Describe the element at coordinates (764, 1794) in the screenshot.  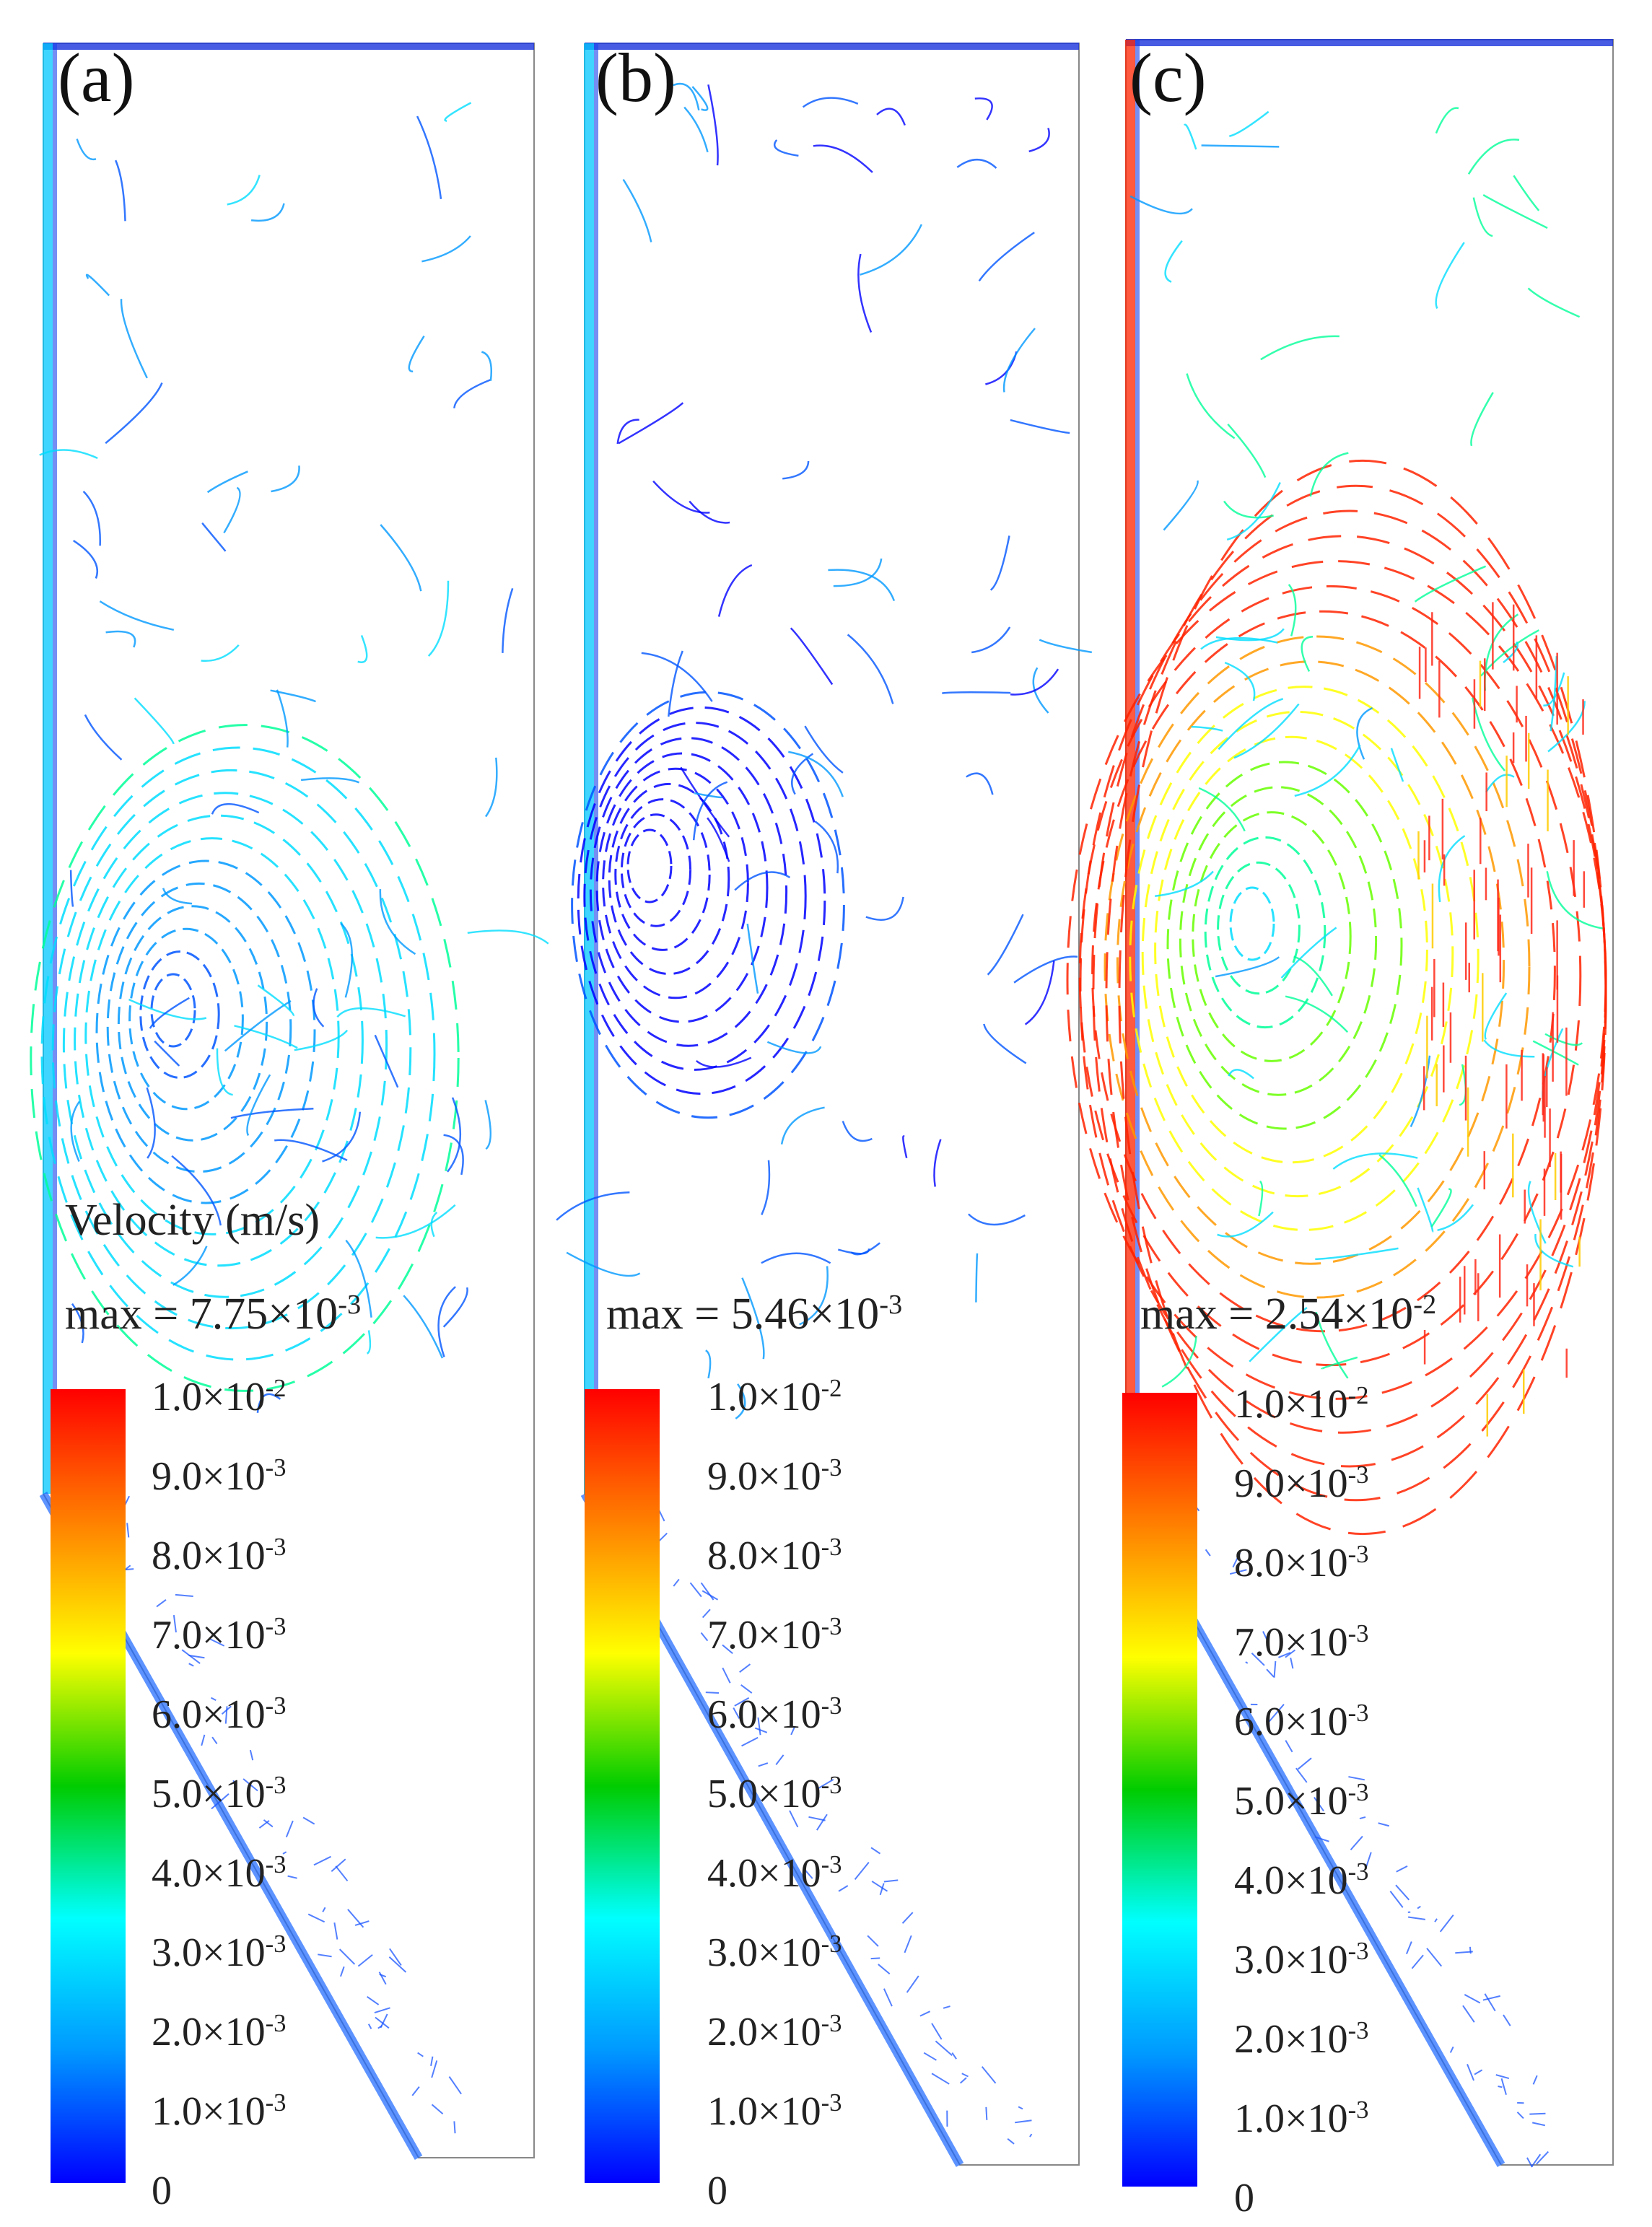
I see `tick-base: 5.0×10` at that location.